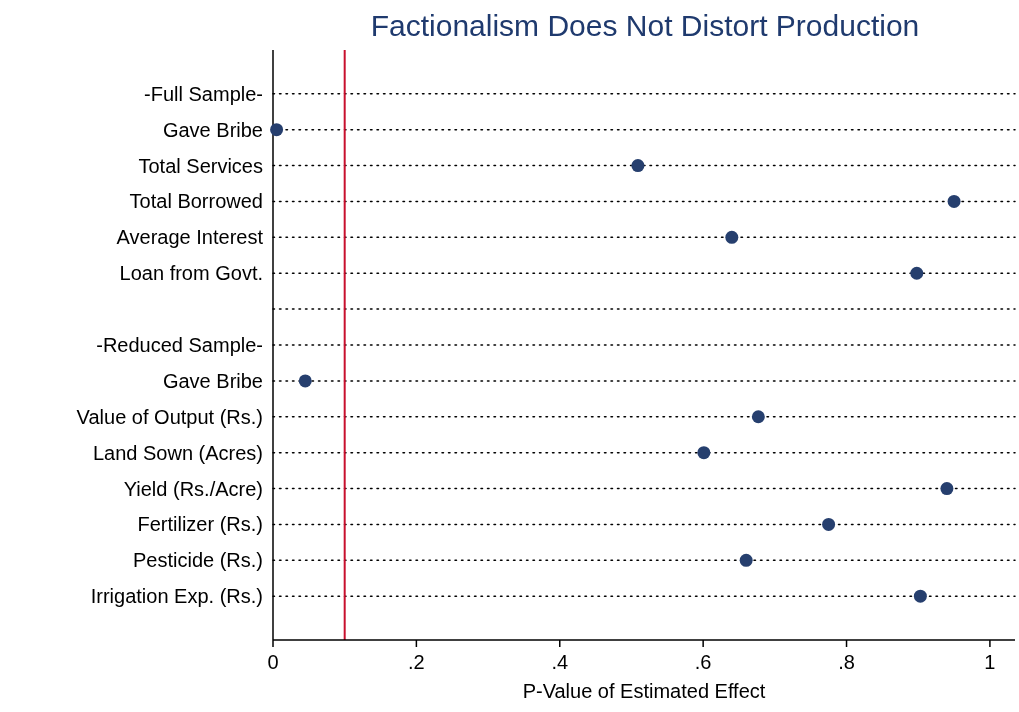 This screenshot has width=1019, height=712. What do you see at coordinates (273, 662) in the screenshot?
I see `x-tick-label: 0` at bounding box center [273, 662].